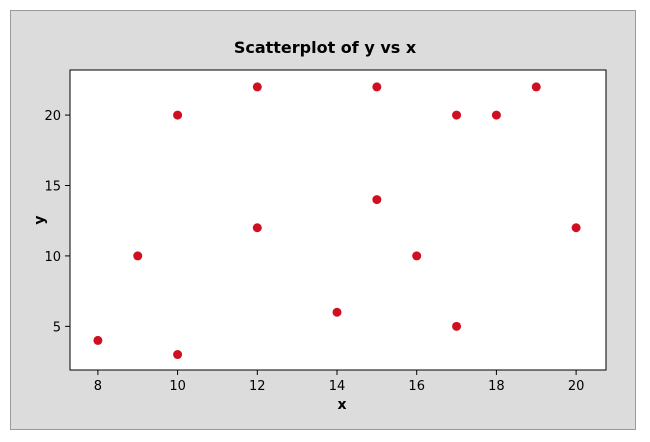 Image resolution: width=650 pixels, height=442 pixels. What do you see at coordinates (257, 386) in the screenshot?
I see `x-tick-label: 12` at bounding box center [257, 386].